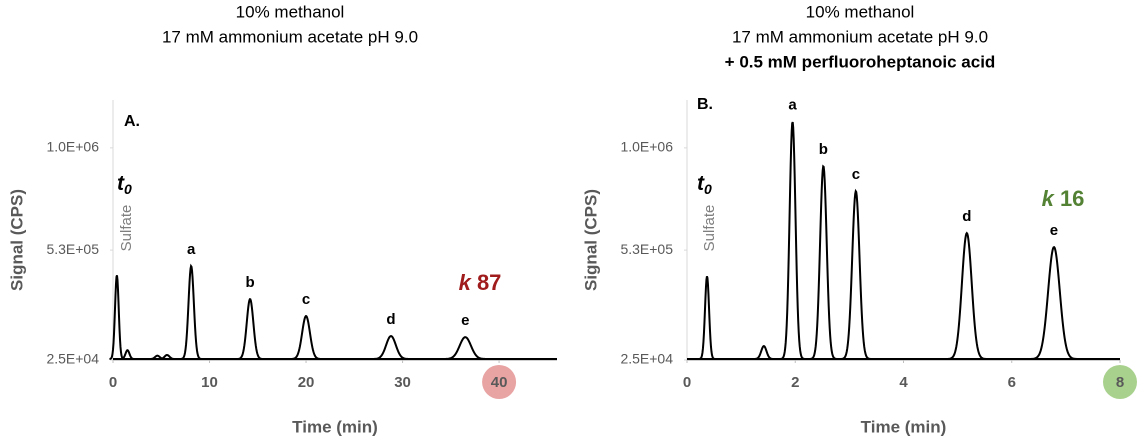 This screenshot has height=440, width=1138. I want to click on x-tick-label: 30, so click(402, 382).